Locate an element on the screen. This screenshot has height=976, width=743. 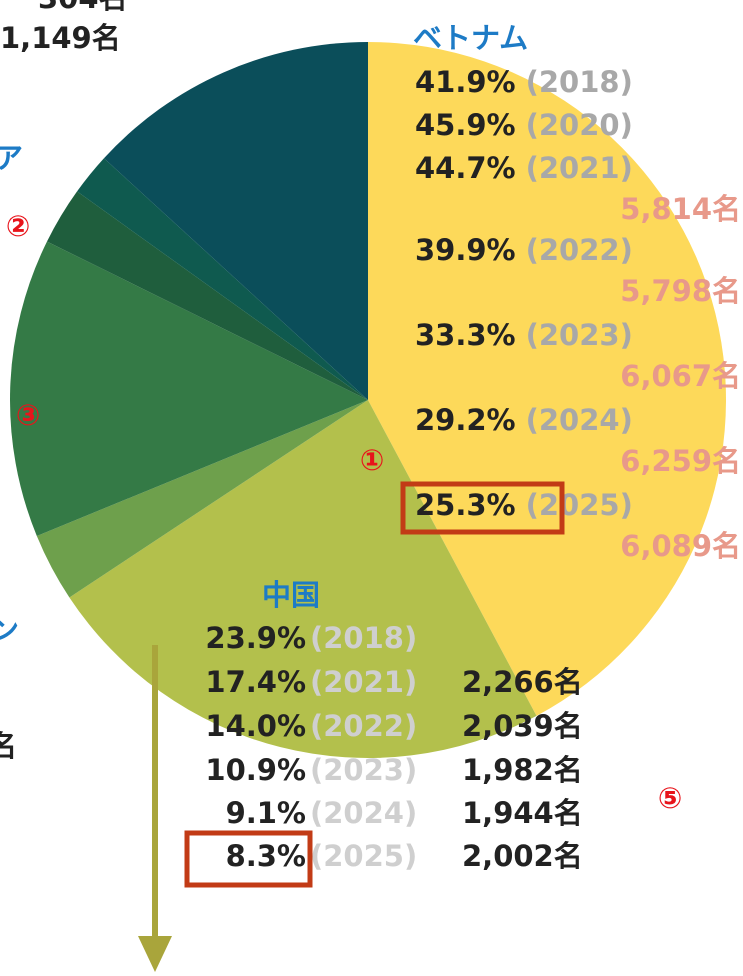
percent: 14.0% is located at coordinates (255, 726).